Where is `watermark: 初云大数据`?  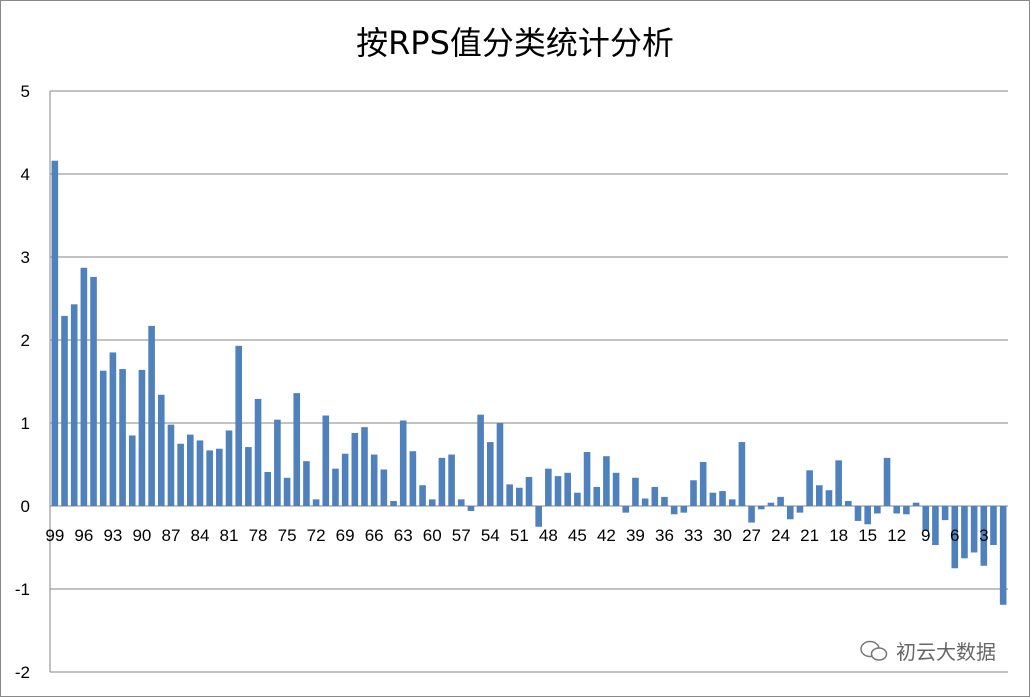 watermark: 初云大数据 is located at coordinates (928, 650).